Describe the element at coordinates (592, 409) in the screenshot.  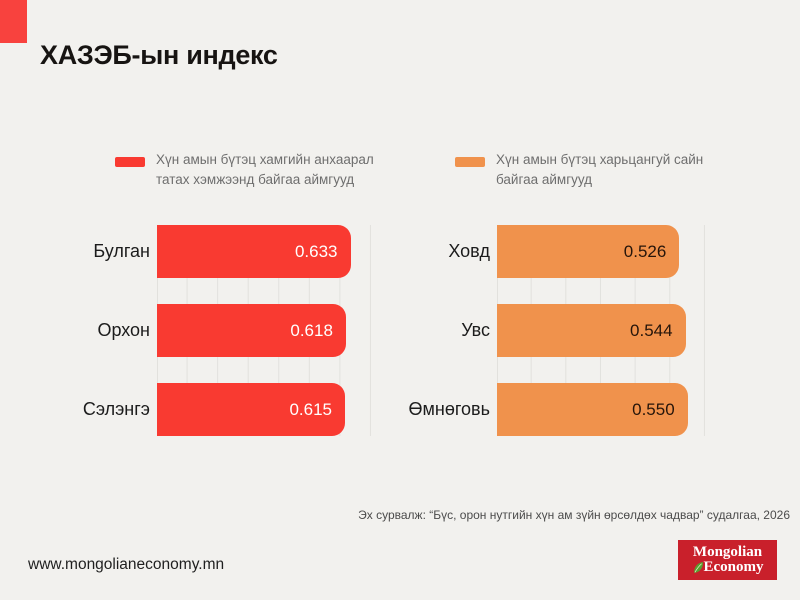
I see `bar: 0.550` at that location.